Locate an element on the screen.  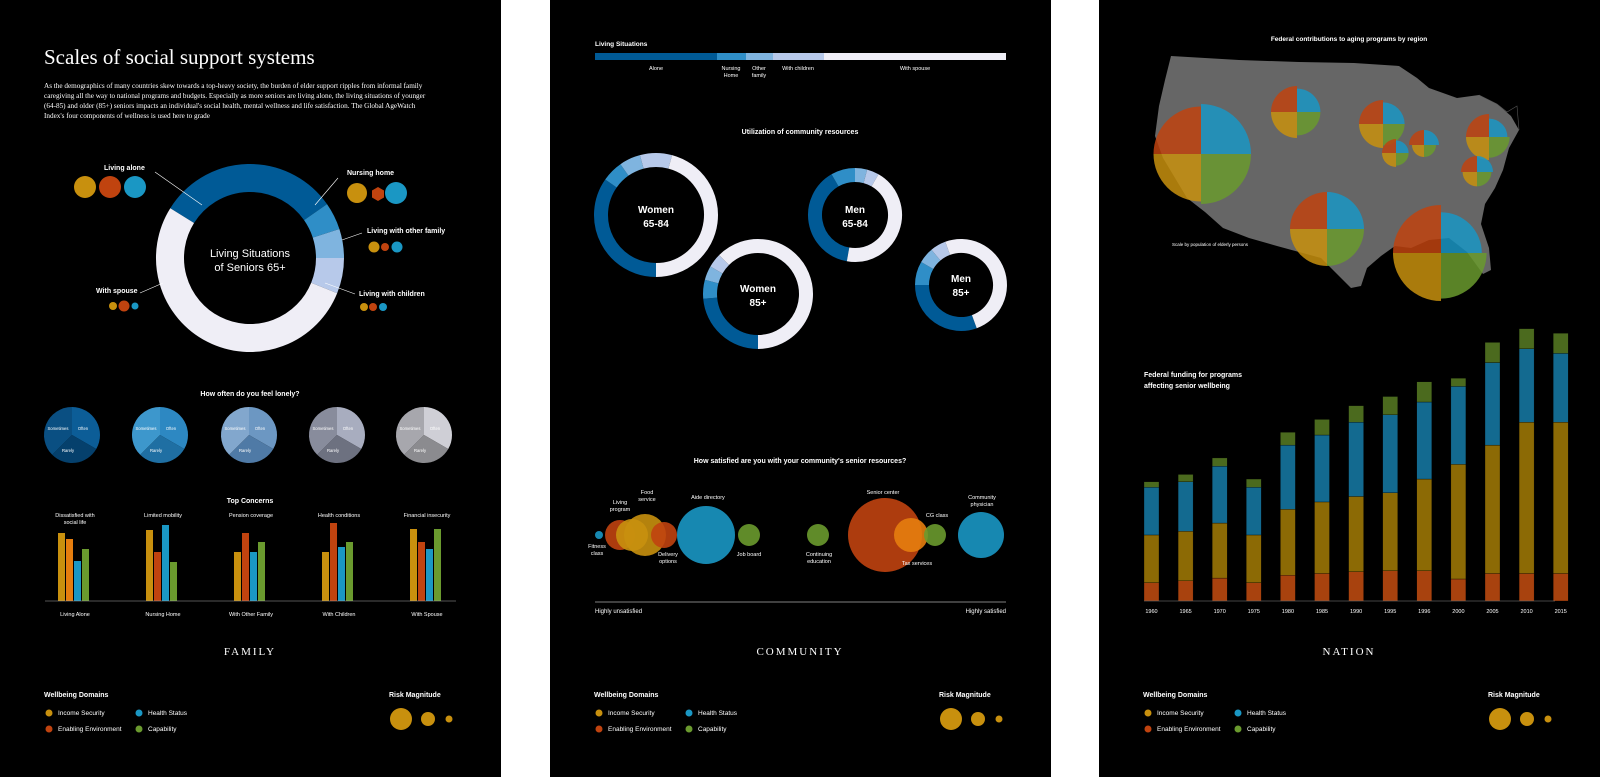
label-nursing-home: Nursing home is located at coordinates (370, 173).